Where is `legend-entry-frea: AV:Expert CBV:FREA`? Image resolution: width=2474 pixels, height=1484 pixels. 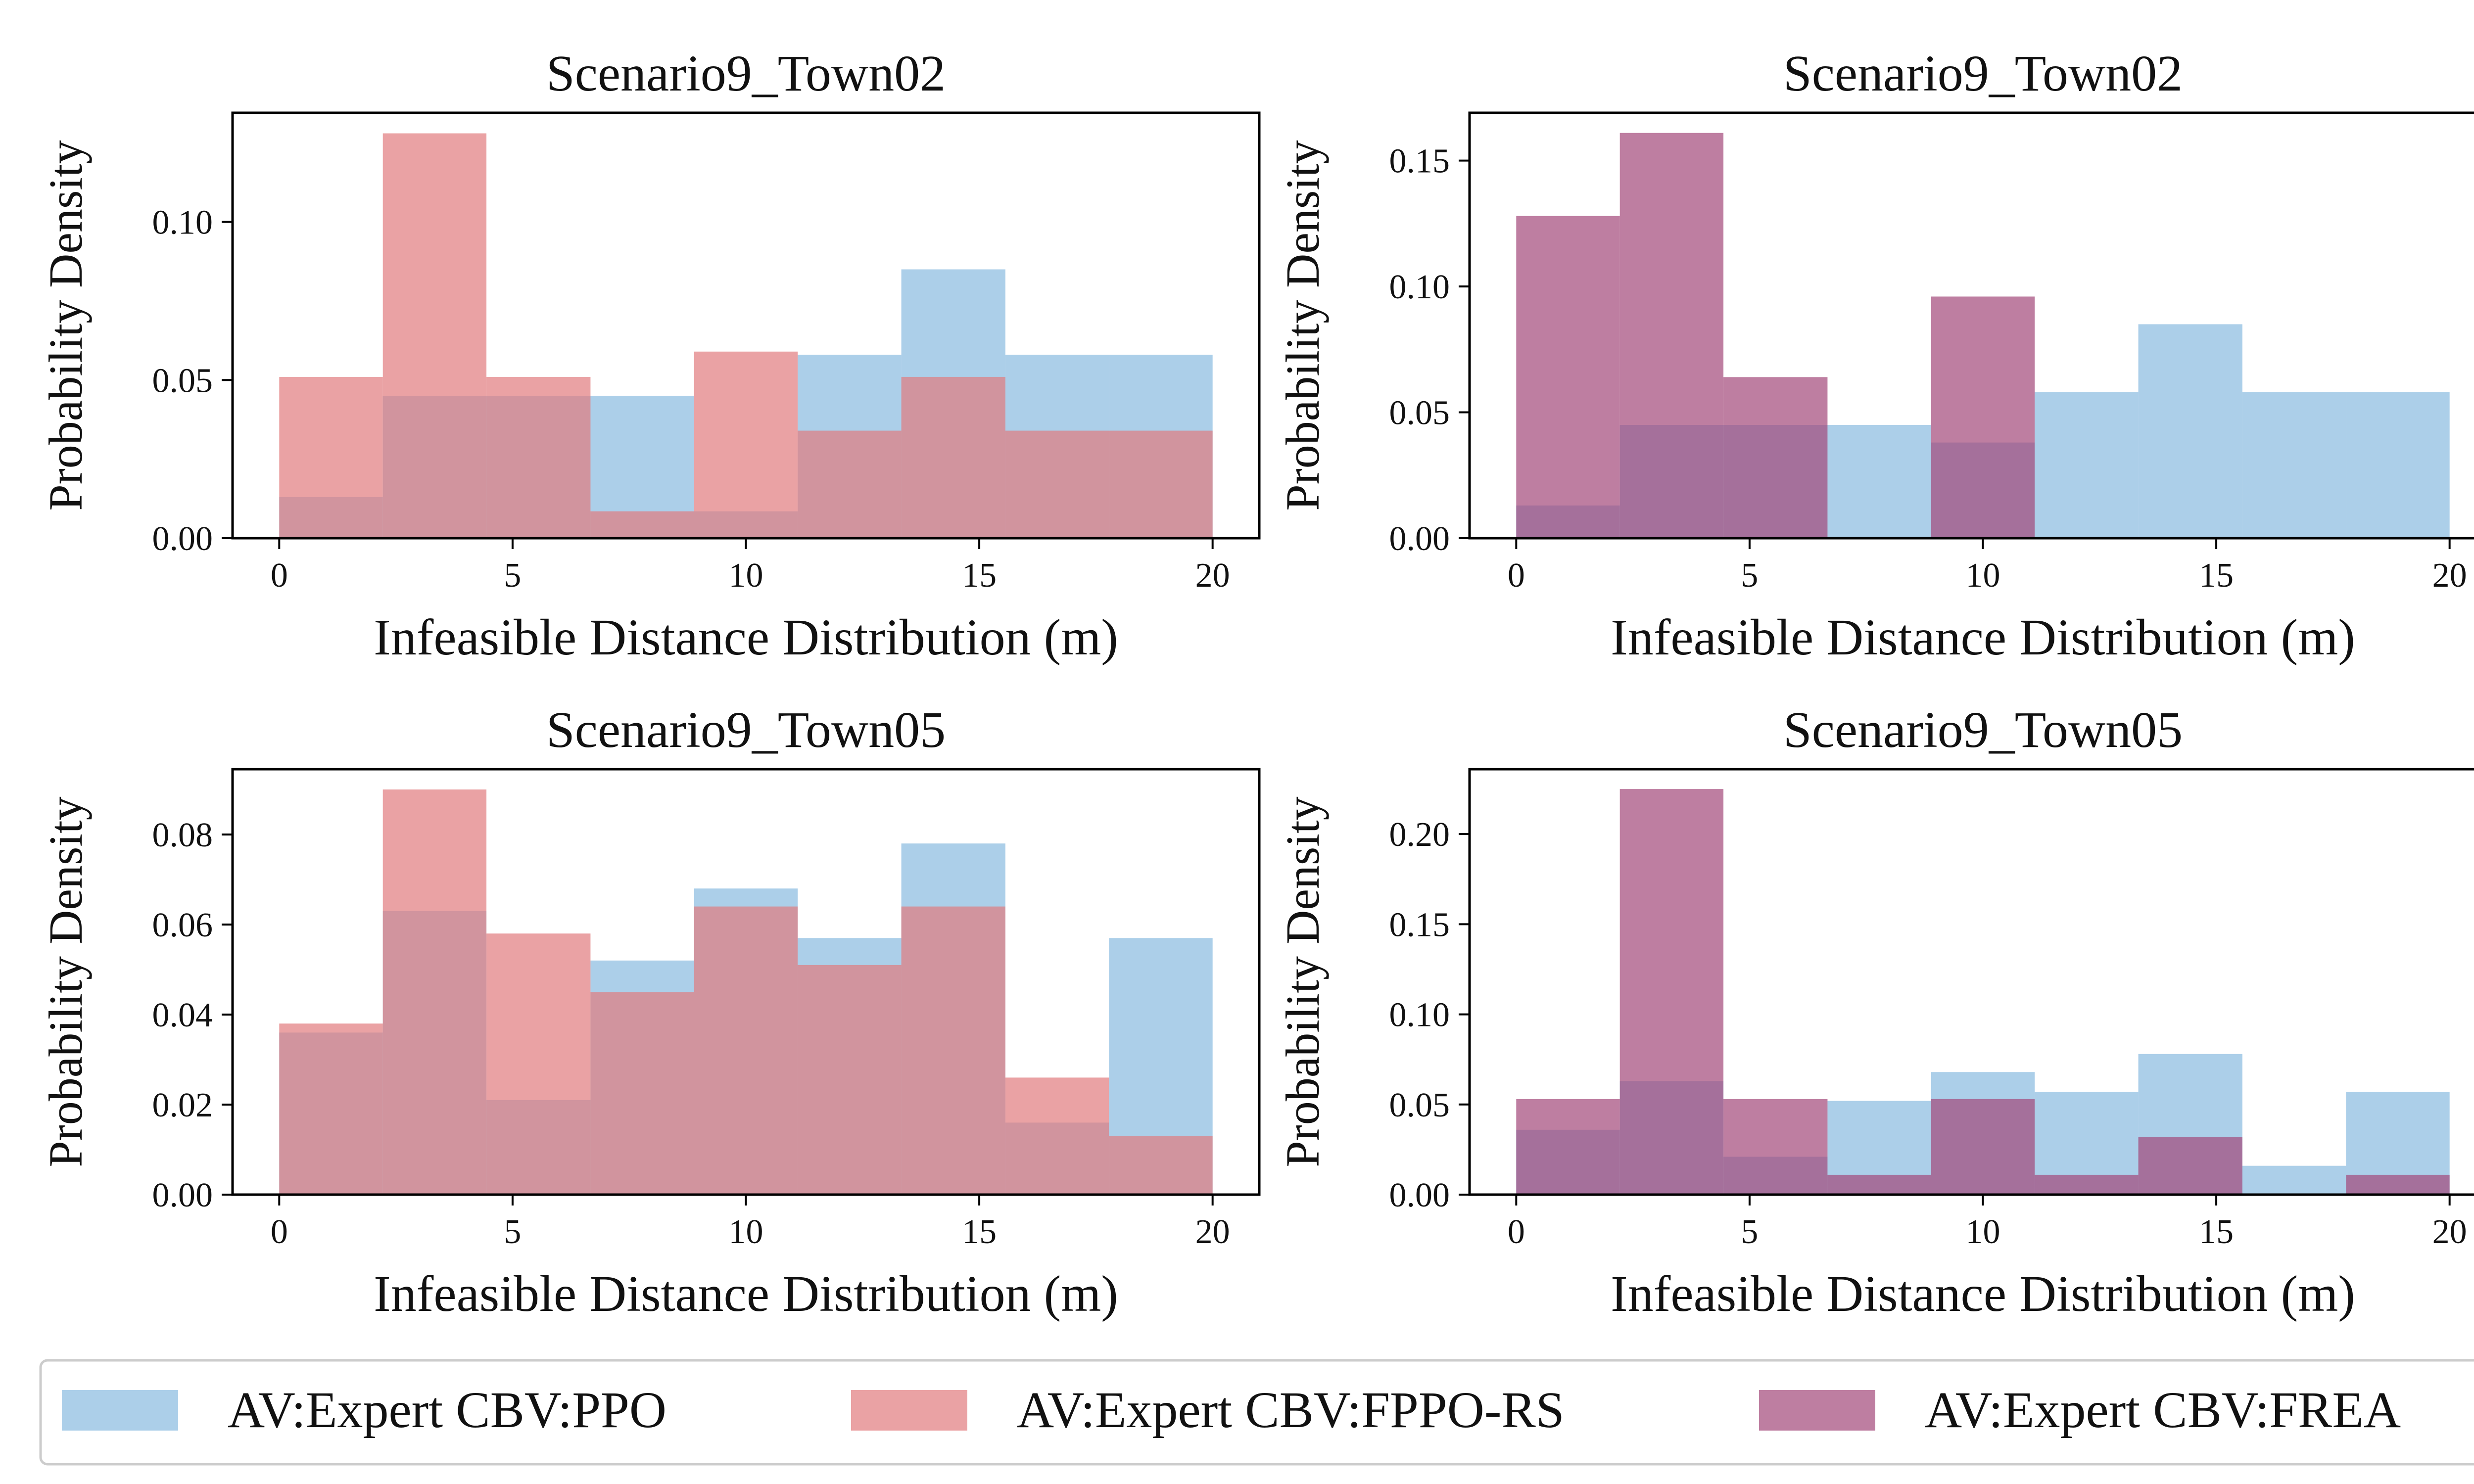 legend-entry-frea: AV:Expert CBV:FREA is located at coordinates (2080, 1410).